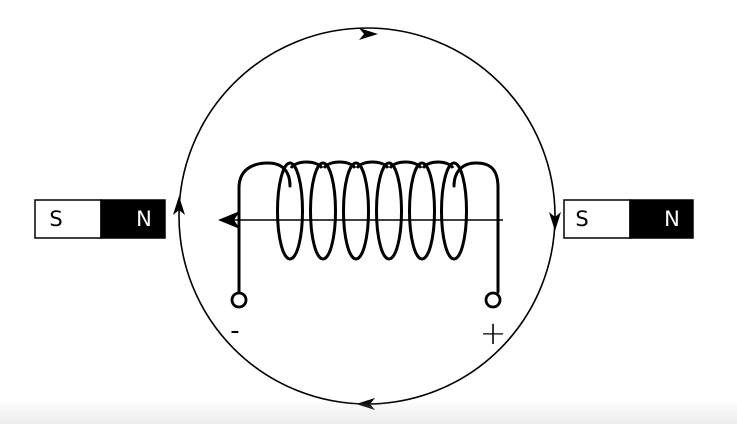 Image resolution: width=737 pixels, height=424 pixels. I want to click on coil-left-lead, so click(264, 227).